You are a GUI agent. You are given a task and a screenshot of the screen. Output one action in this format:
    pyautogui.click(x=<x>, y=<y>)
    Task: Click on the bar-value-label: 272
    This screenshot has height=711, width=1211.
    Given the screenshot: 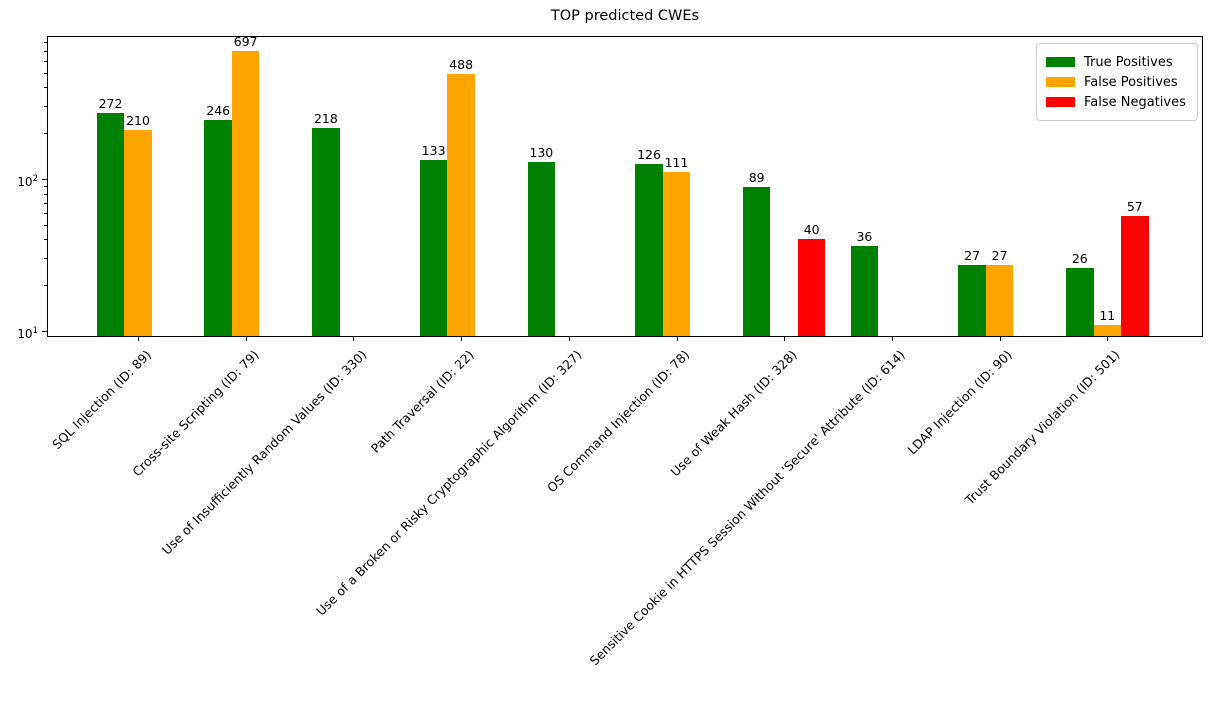 What is the action you would take?
    pyautogui.click(x=110, y=103)
    